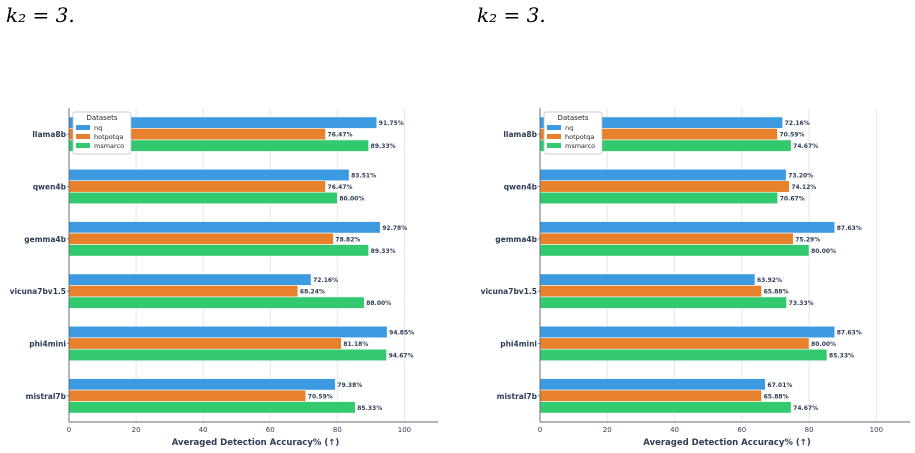 The height and width of the screenshot is (453, 915). Describe the element at coordinates (807, 239) in the screenshot. I see `data-label: 75.29%` at that location.